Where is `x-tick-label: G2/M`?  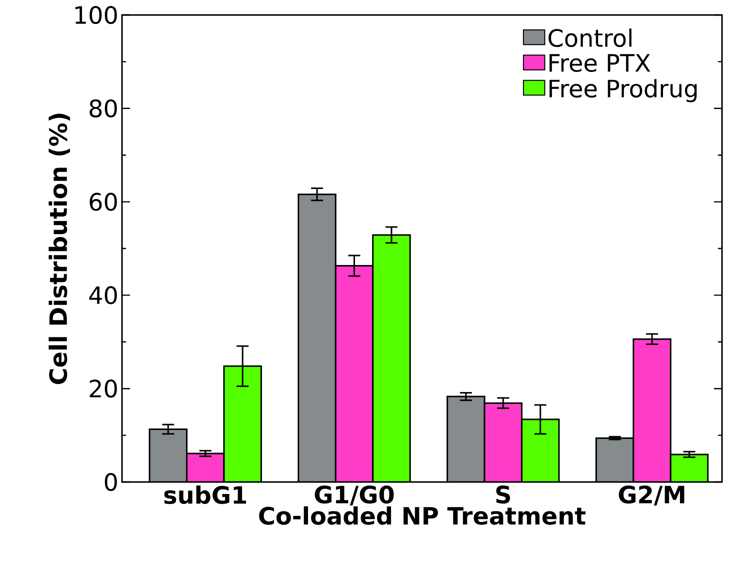
x-tick-label: G2/M is located at coordinates (651, 496).